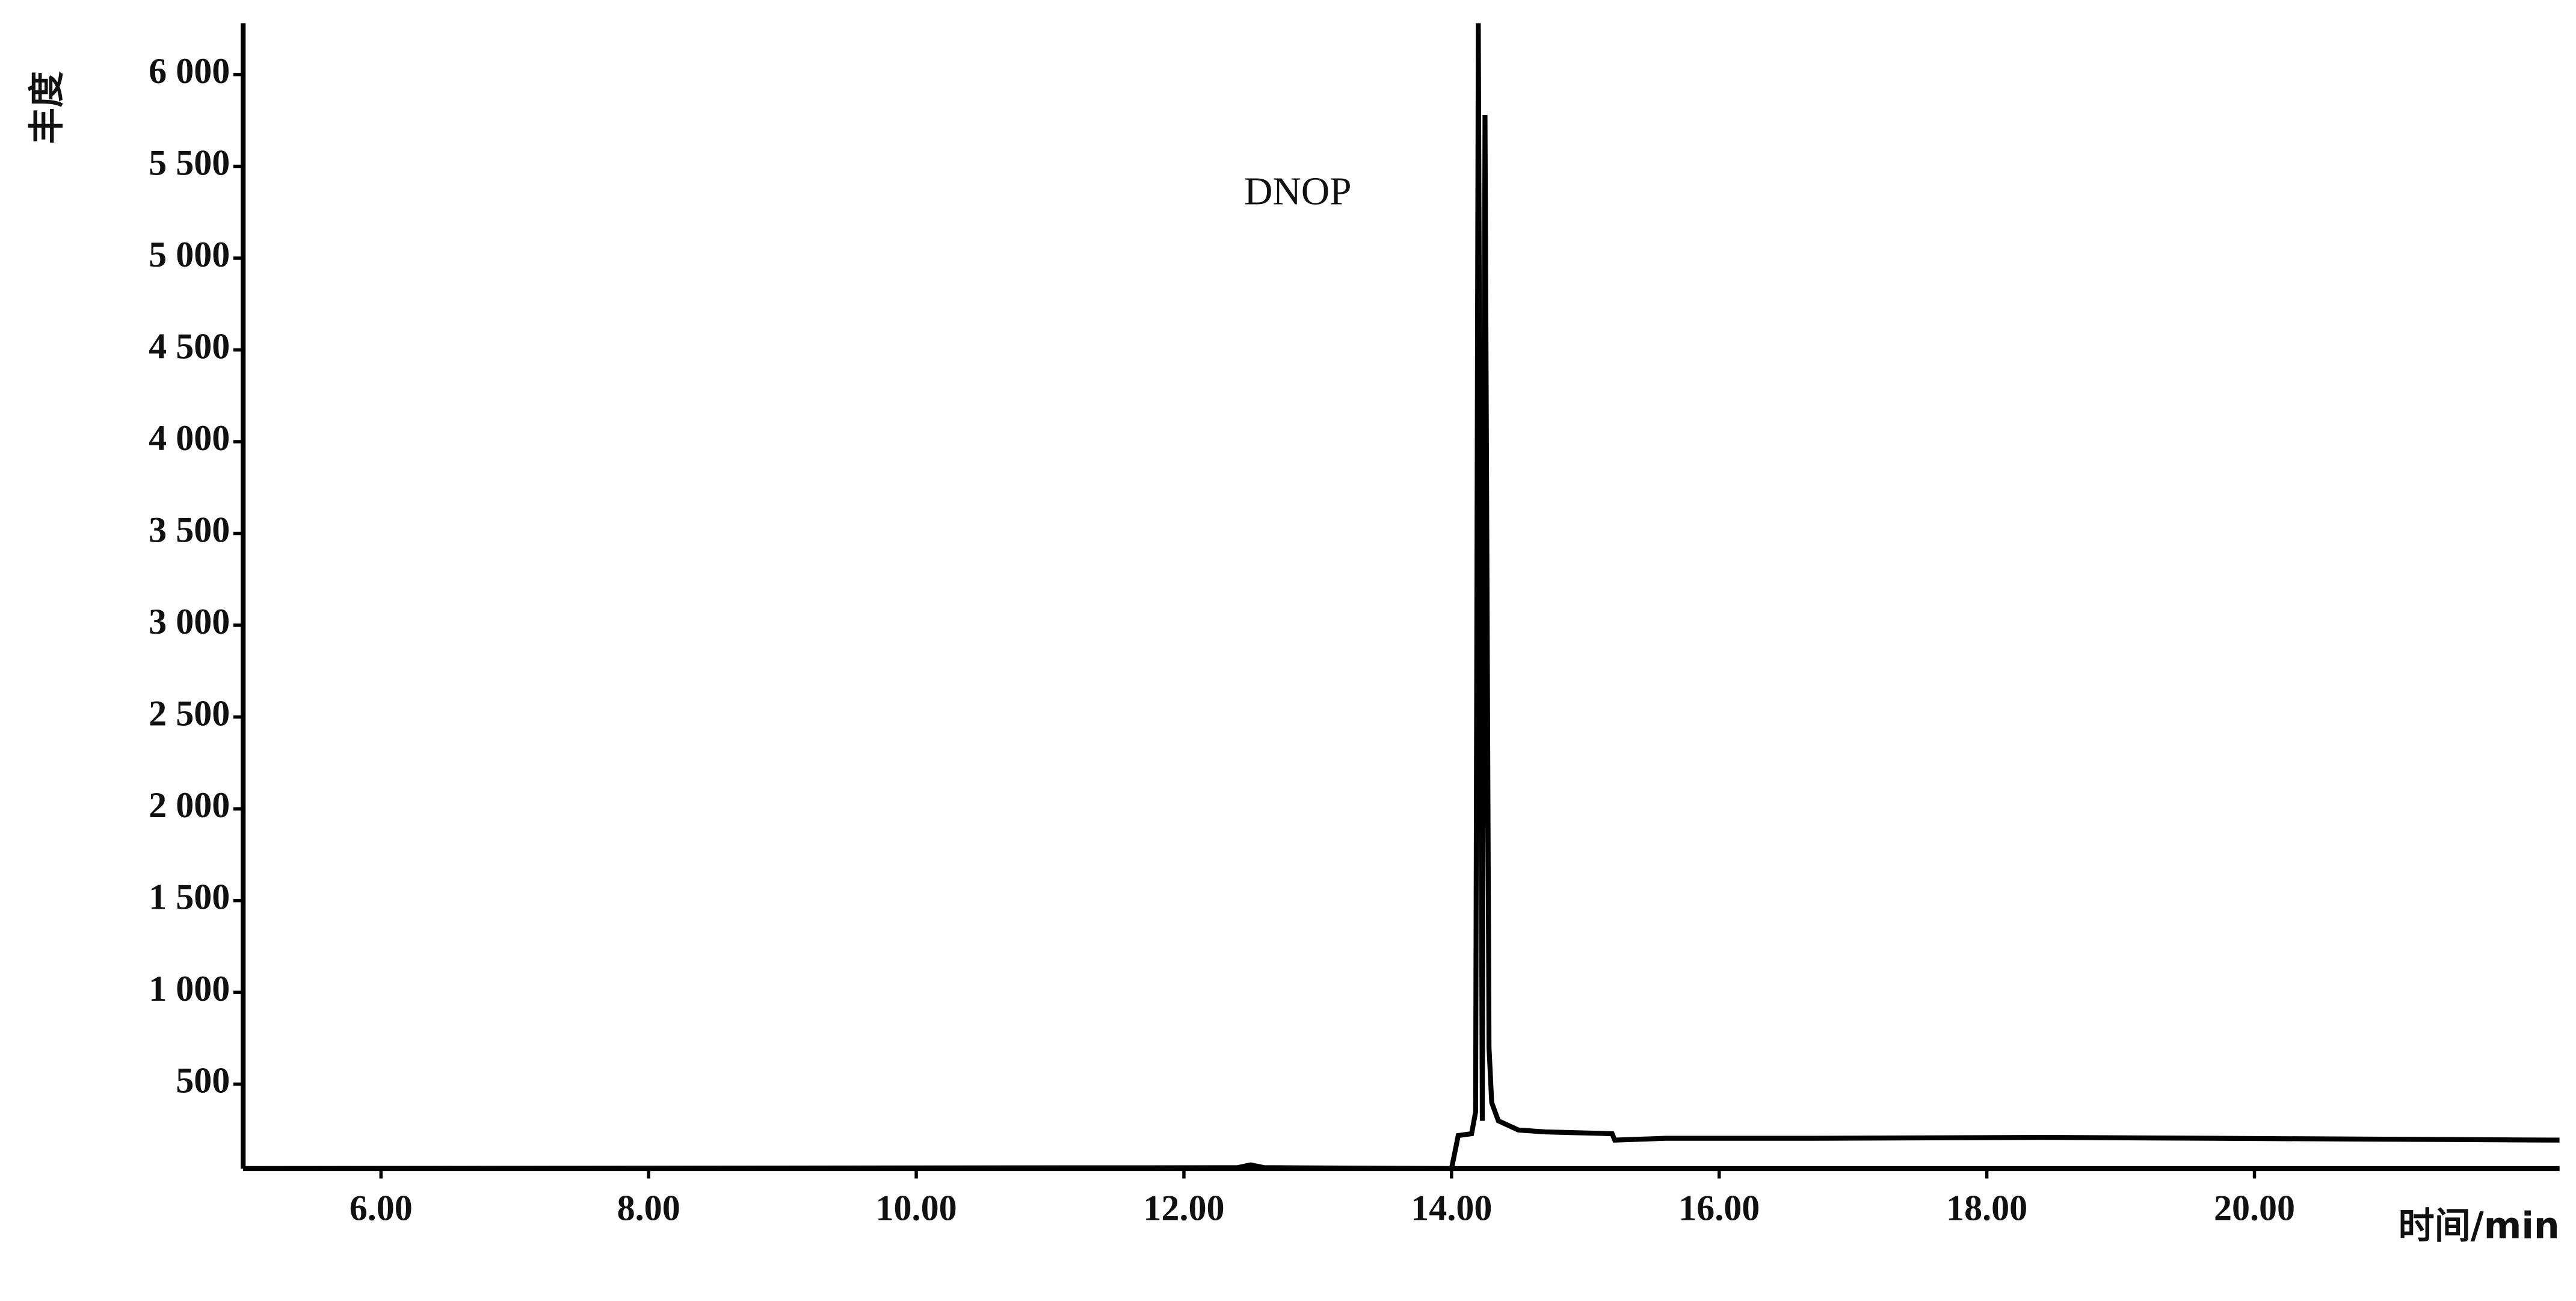 The image size is (2576, 1301). What do you see at coordinates (189, 897) in the screenshot?
I see `y-tick-label: 1 500` at bounding box center [189, 897].